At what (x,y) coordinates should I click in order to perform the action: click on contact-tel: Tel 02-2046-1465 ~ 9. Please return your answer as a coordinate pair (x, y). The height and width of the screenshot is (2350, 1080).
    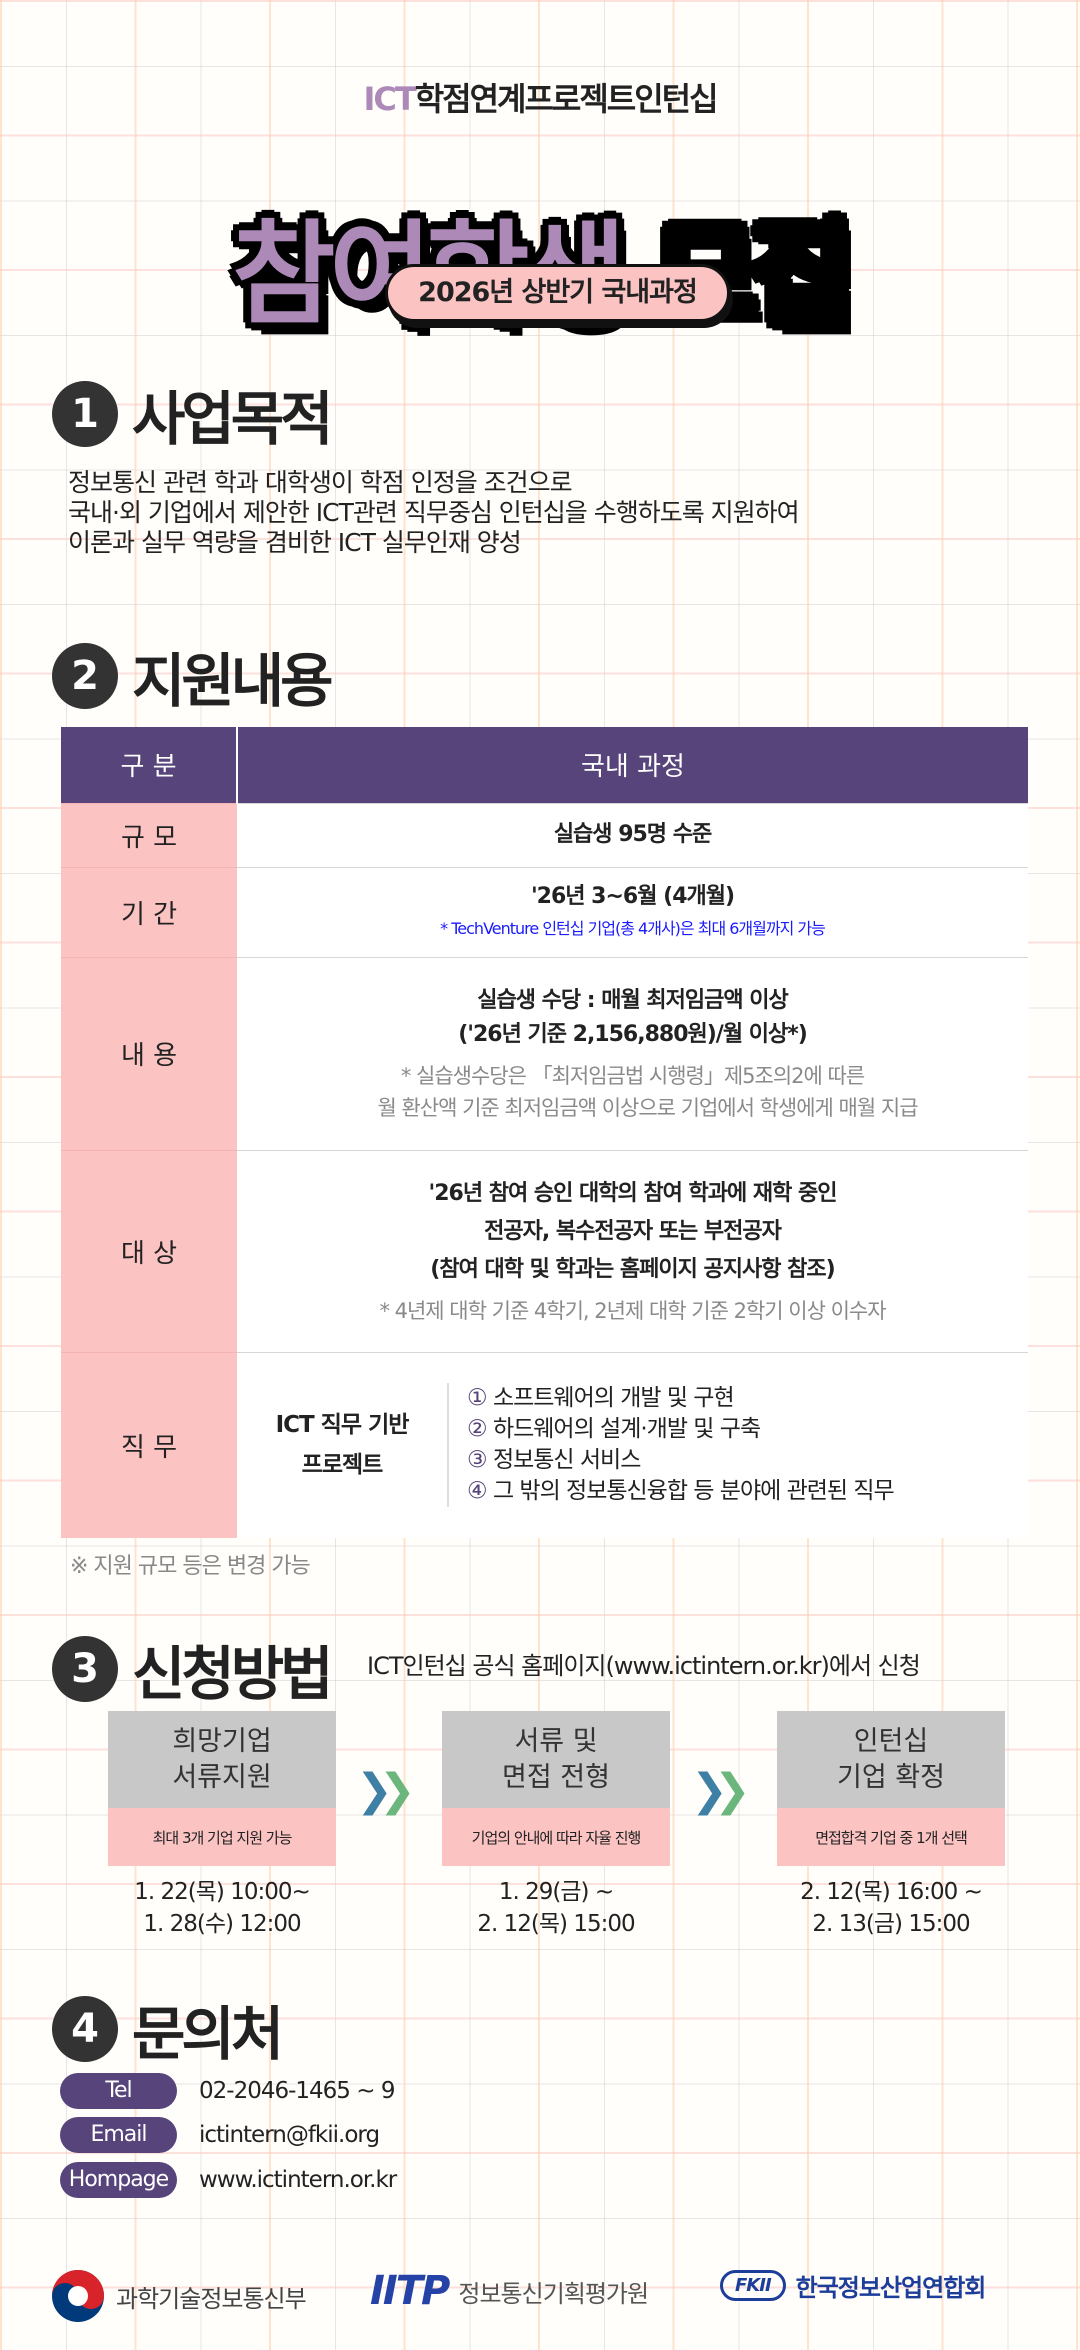
    Looking at the image, I should click on (227, 2091).